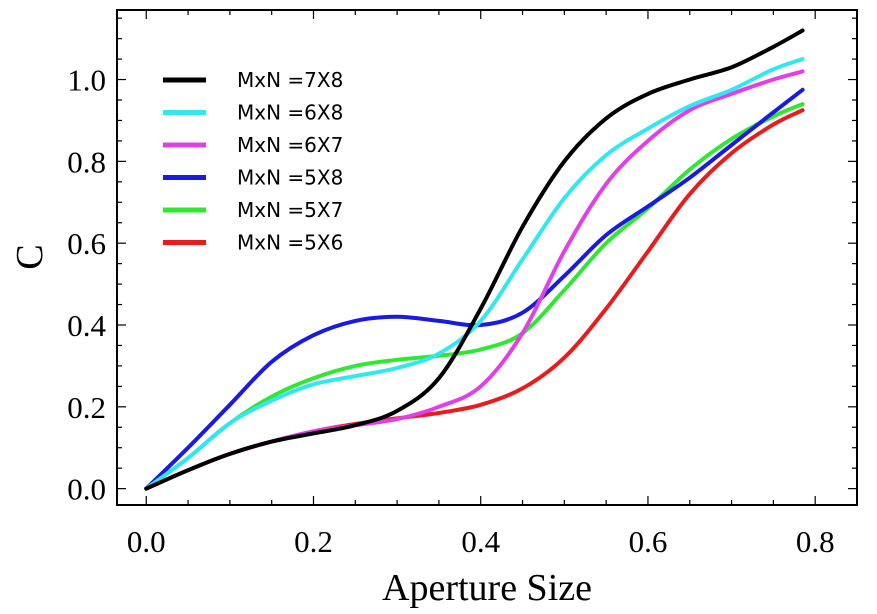  Describe the element at coordinates (290, 178) in the screenshot. I see `legend-label-mxn-5x8: MxN =5X8` at that location.